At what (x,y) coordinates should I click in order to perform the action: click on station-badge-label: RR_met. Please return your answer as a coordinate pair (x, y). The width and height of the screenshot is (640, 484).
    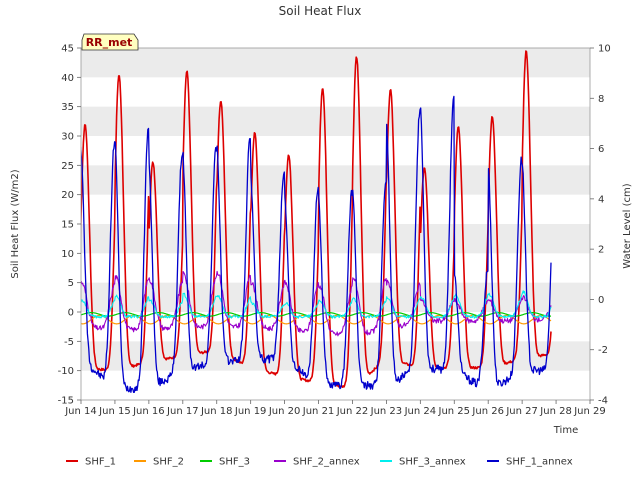
    Looking at the image, I should click on (109, 42).